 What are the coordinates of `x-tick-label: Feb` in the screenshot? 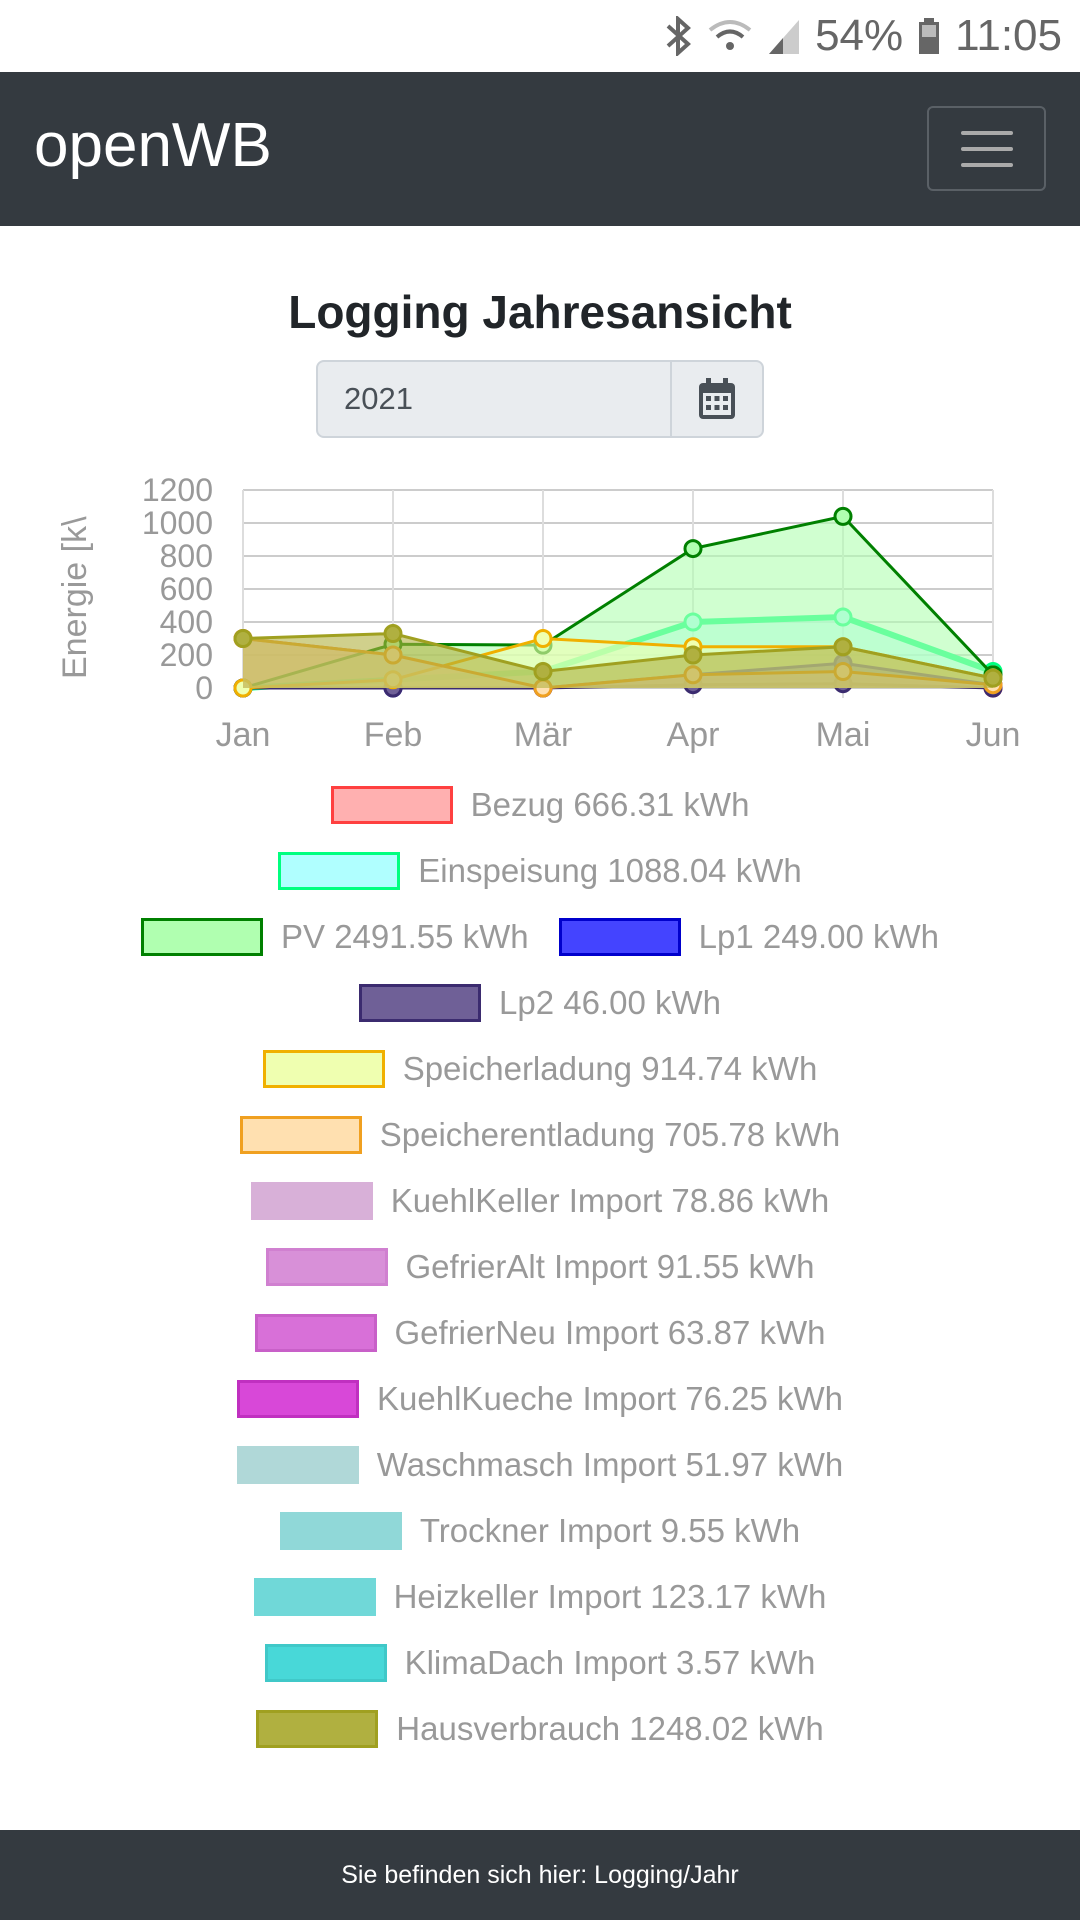 It's located at (393, 735).